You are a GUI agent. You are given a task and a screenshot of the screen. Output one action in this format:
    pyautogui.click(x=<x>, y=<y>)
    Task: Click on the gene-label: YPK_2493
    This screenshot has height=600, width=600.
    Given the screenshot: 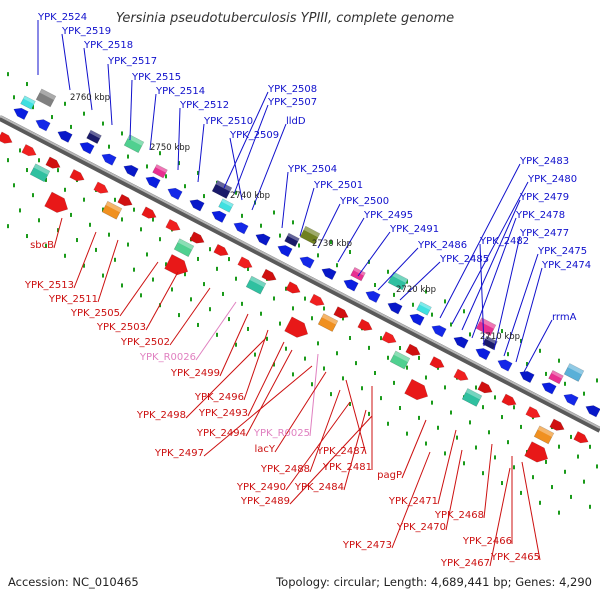 What is the action you would take?
    pyautogui.click(x=223, y=413)
    